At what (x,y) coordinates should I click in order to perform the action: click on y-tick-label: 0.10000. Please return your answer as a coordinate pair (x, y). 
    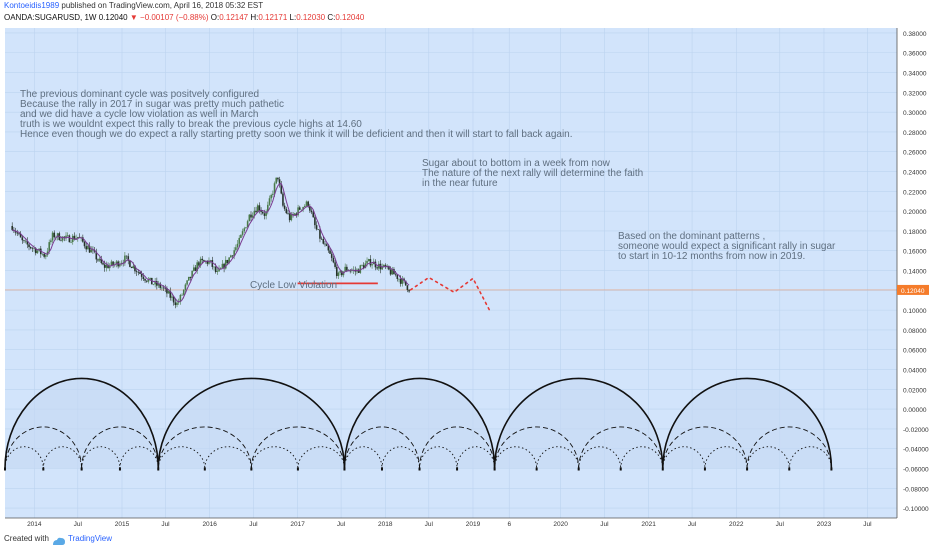
    Looking at the image, I should click on (915, 311).